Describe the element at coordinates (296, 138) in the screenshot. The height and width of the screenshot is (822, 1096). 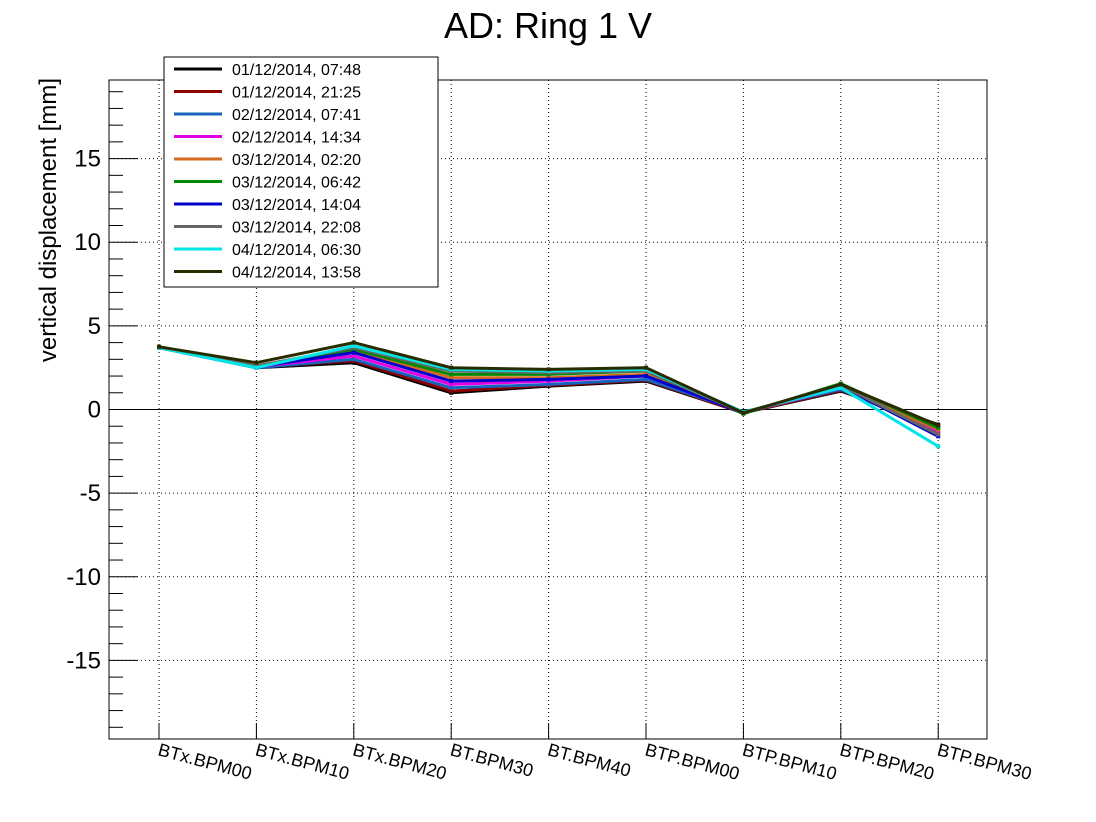
I see `legend-label: 02/12/2014, 14:34` at that location.